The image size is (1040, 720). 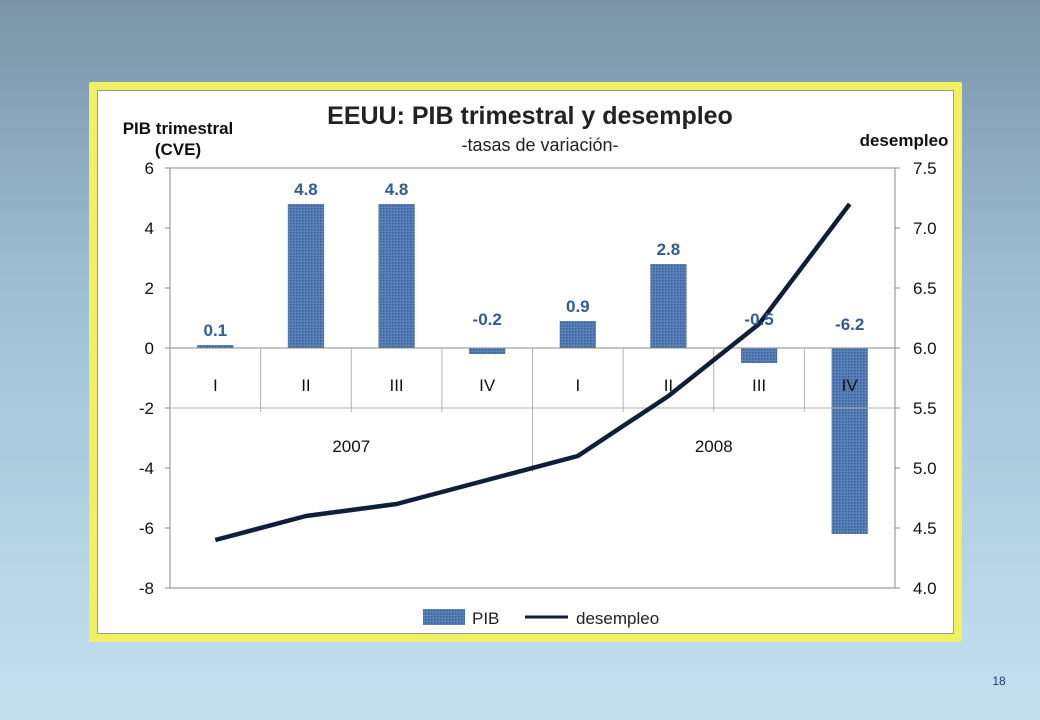 I want to click on legend-pib-label: PIB, so click(x=485, y=618).